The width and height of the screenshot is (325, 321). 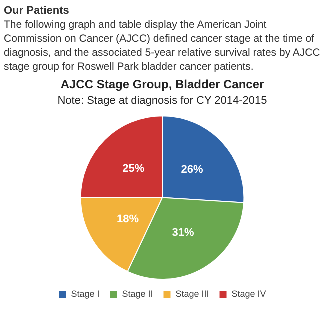 What do you see at coordinates (85, 293) in the screenshot?
I see `legend-label: Stage I` at bounding box center [85, 293].